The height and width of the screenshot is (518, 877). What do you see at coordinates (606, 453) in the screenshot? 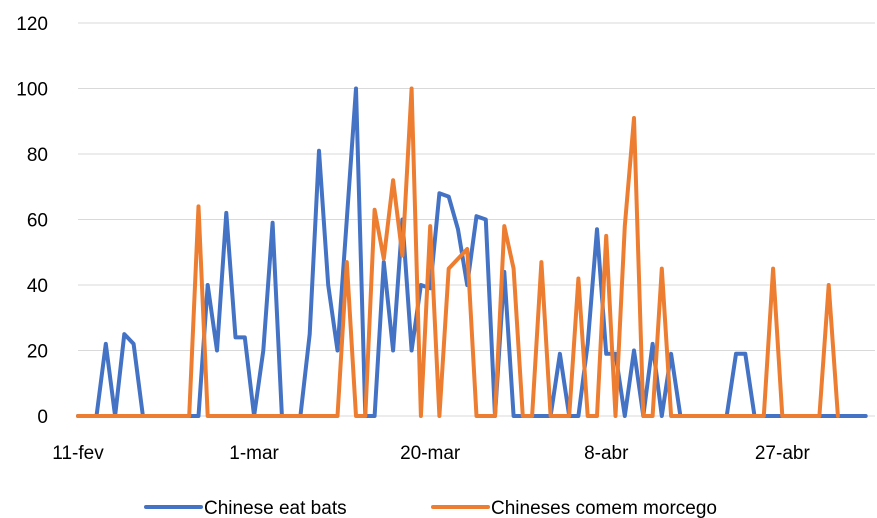
I see `x-tick-label: 8-abr` at bounding box center [606, 453].